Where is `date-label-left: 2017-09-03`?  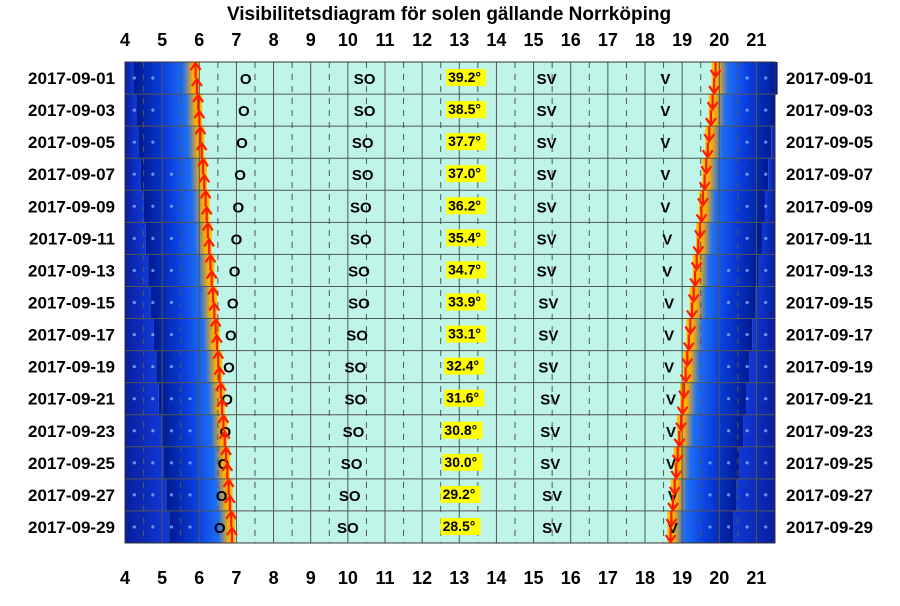 date-label-left: 2017-09-03 is located at coordinates (71, 110).